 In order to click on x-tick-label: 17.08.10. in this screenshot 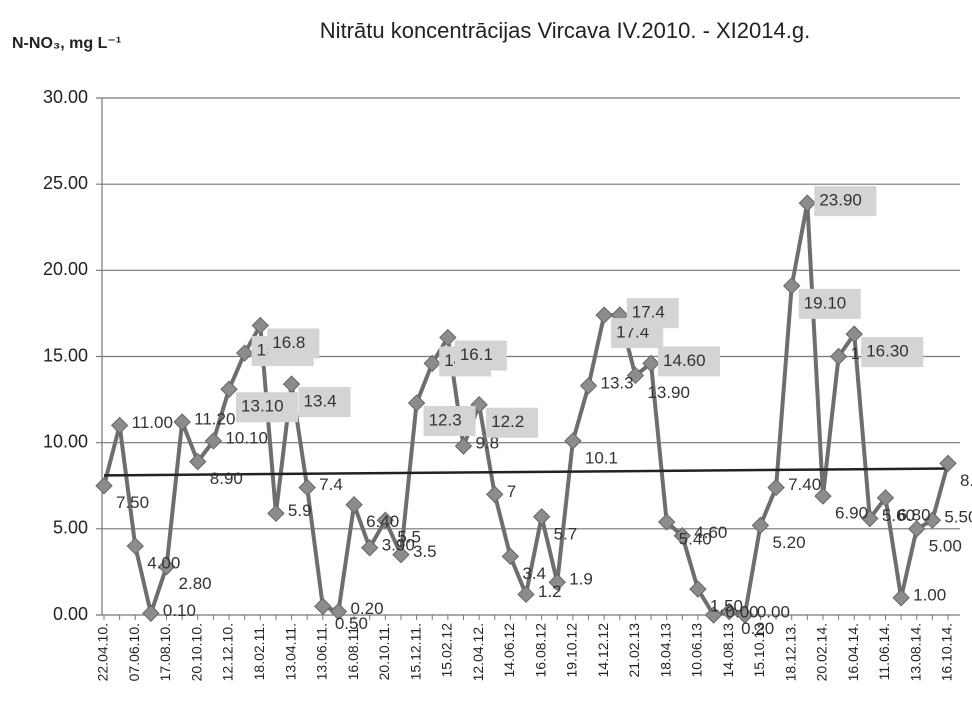, I will do `click(165, 652)`.